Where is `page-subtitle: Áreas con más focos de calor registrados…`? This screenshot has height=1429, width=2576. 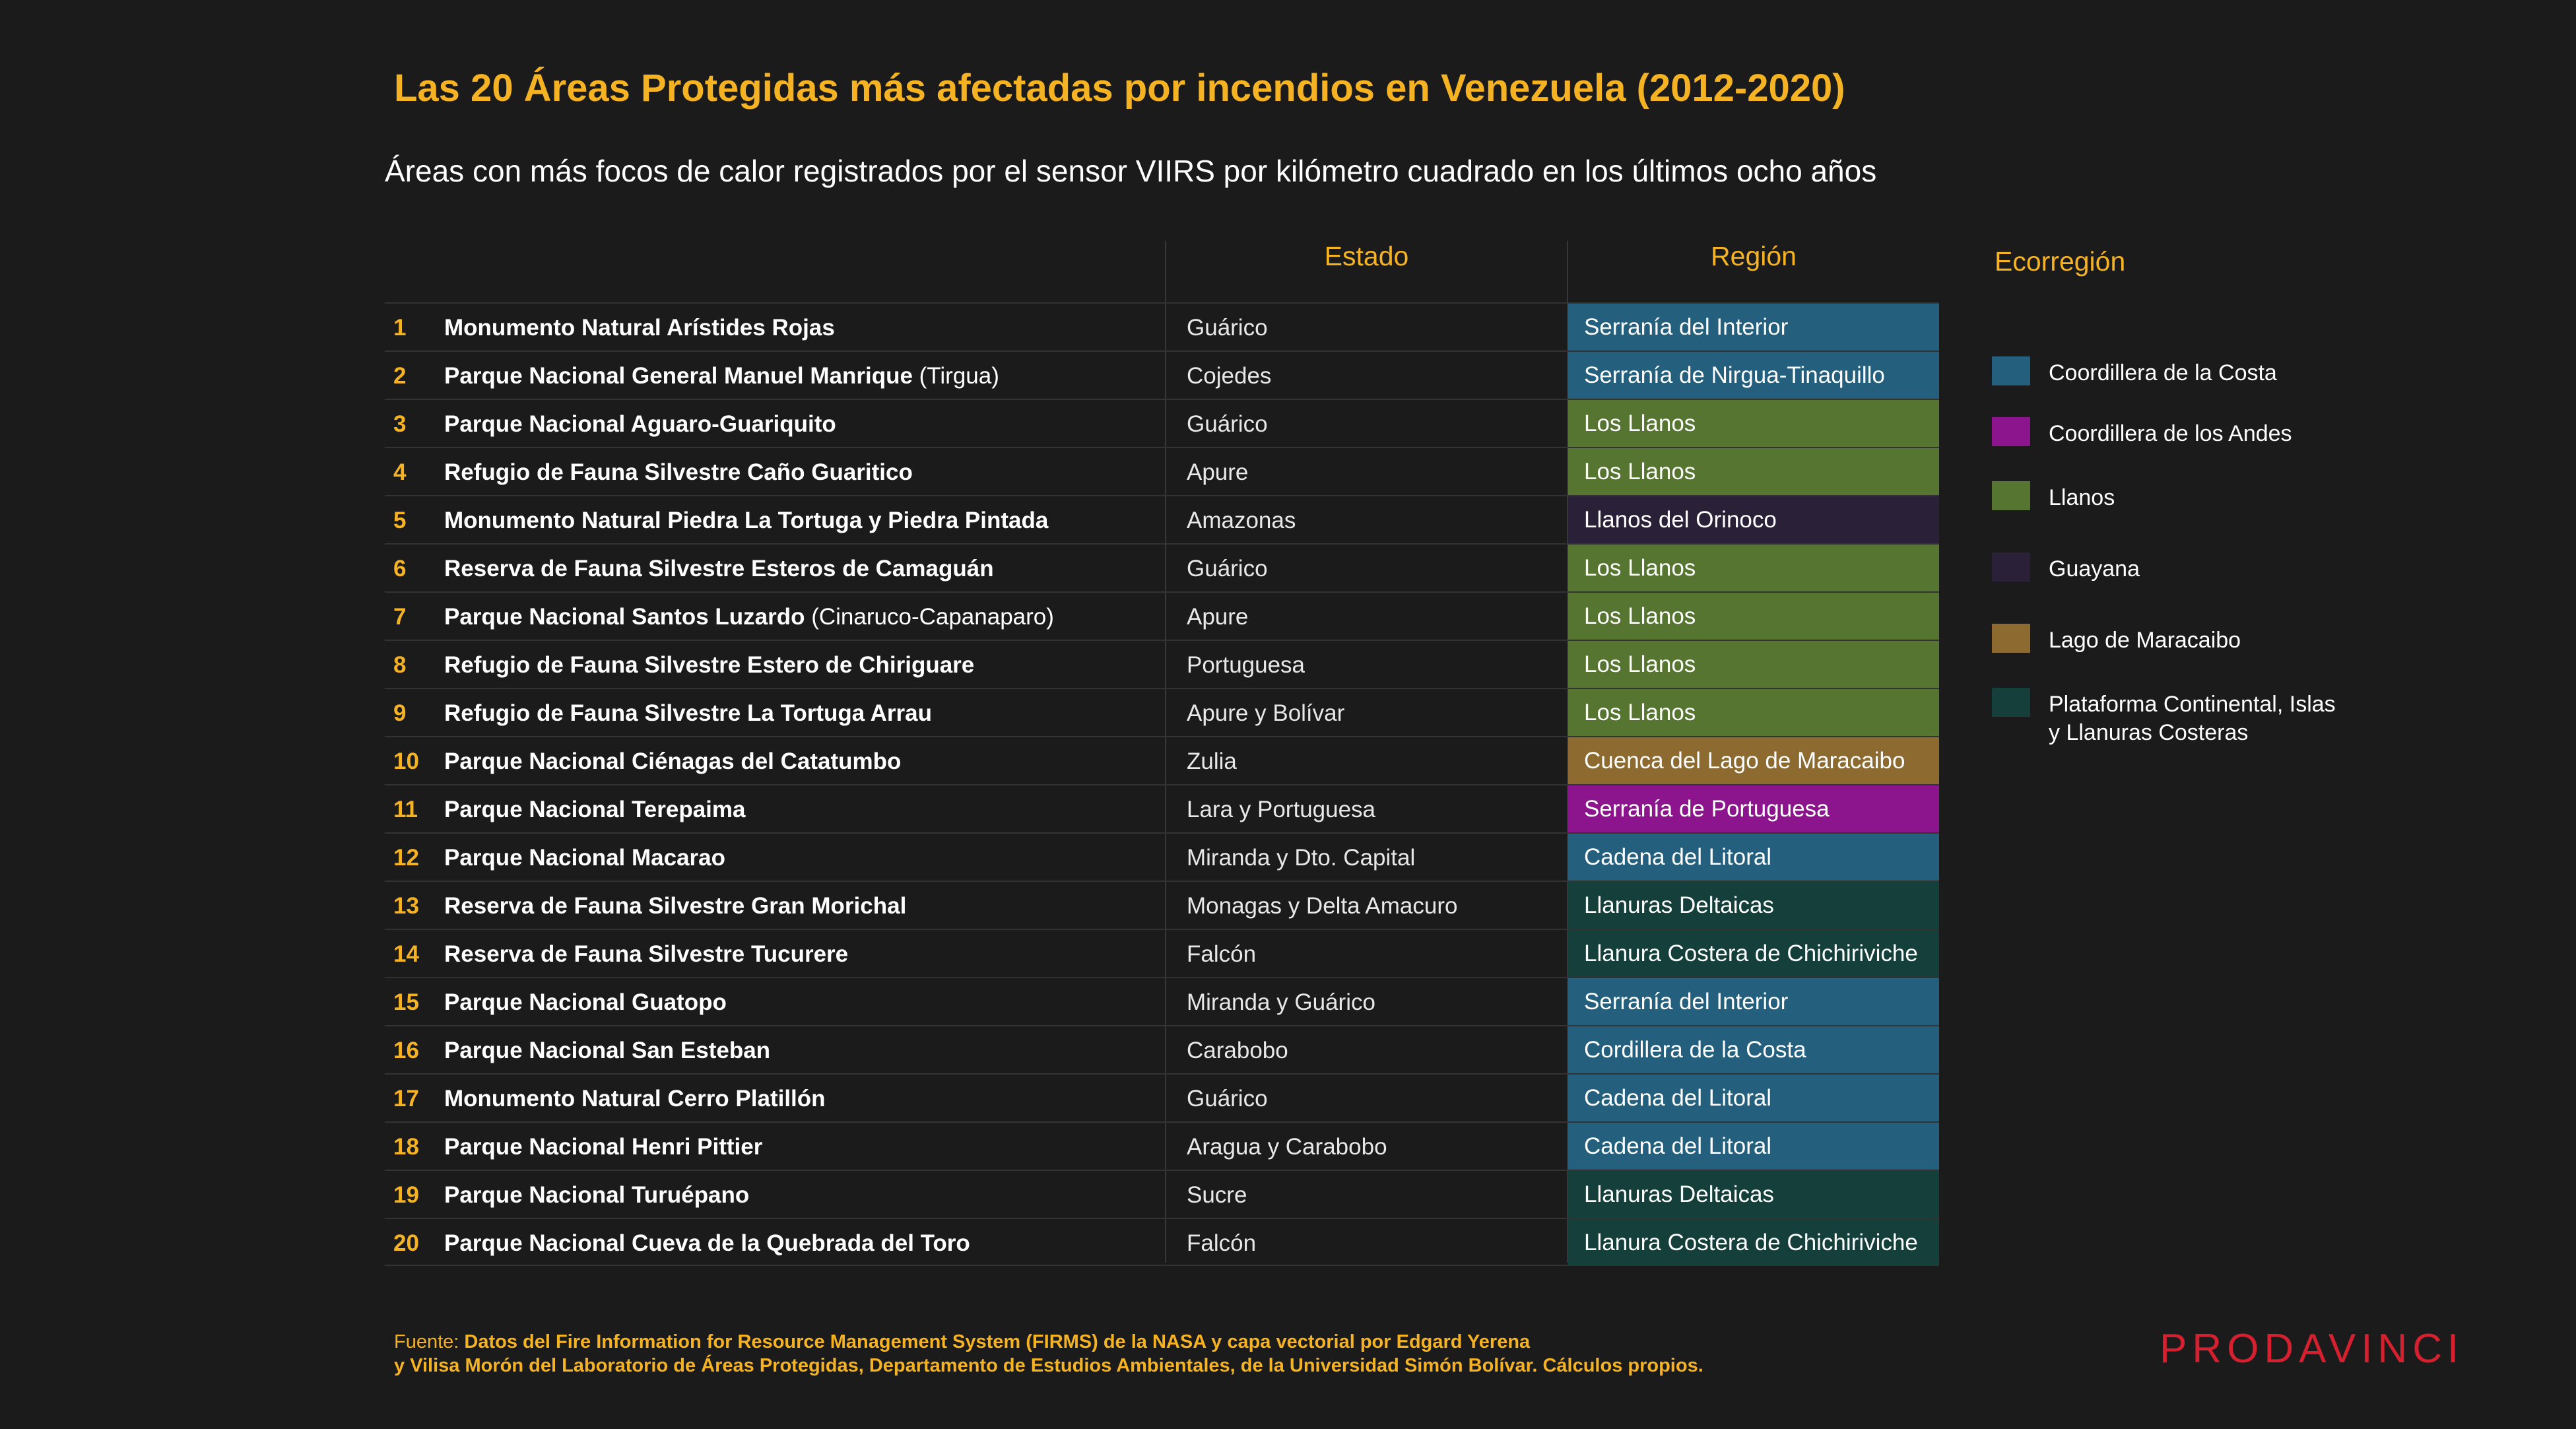
page-subtitle: Áreas con más focos de calor registrados… is located at coordinates (1131, 171).